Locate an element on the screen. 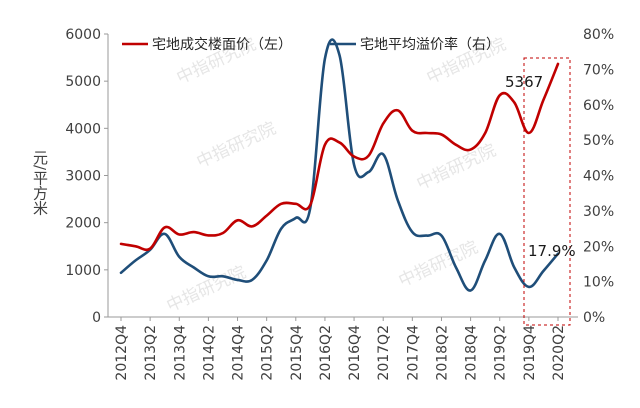 The image size is (640, 408). x-tick-label: 2014Q4 is located at coordinates (239, 353).